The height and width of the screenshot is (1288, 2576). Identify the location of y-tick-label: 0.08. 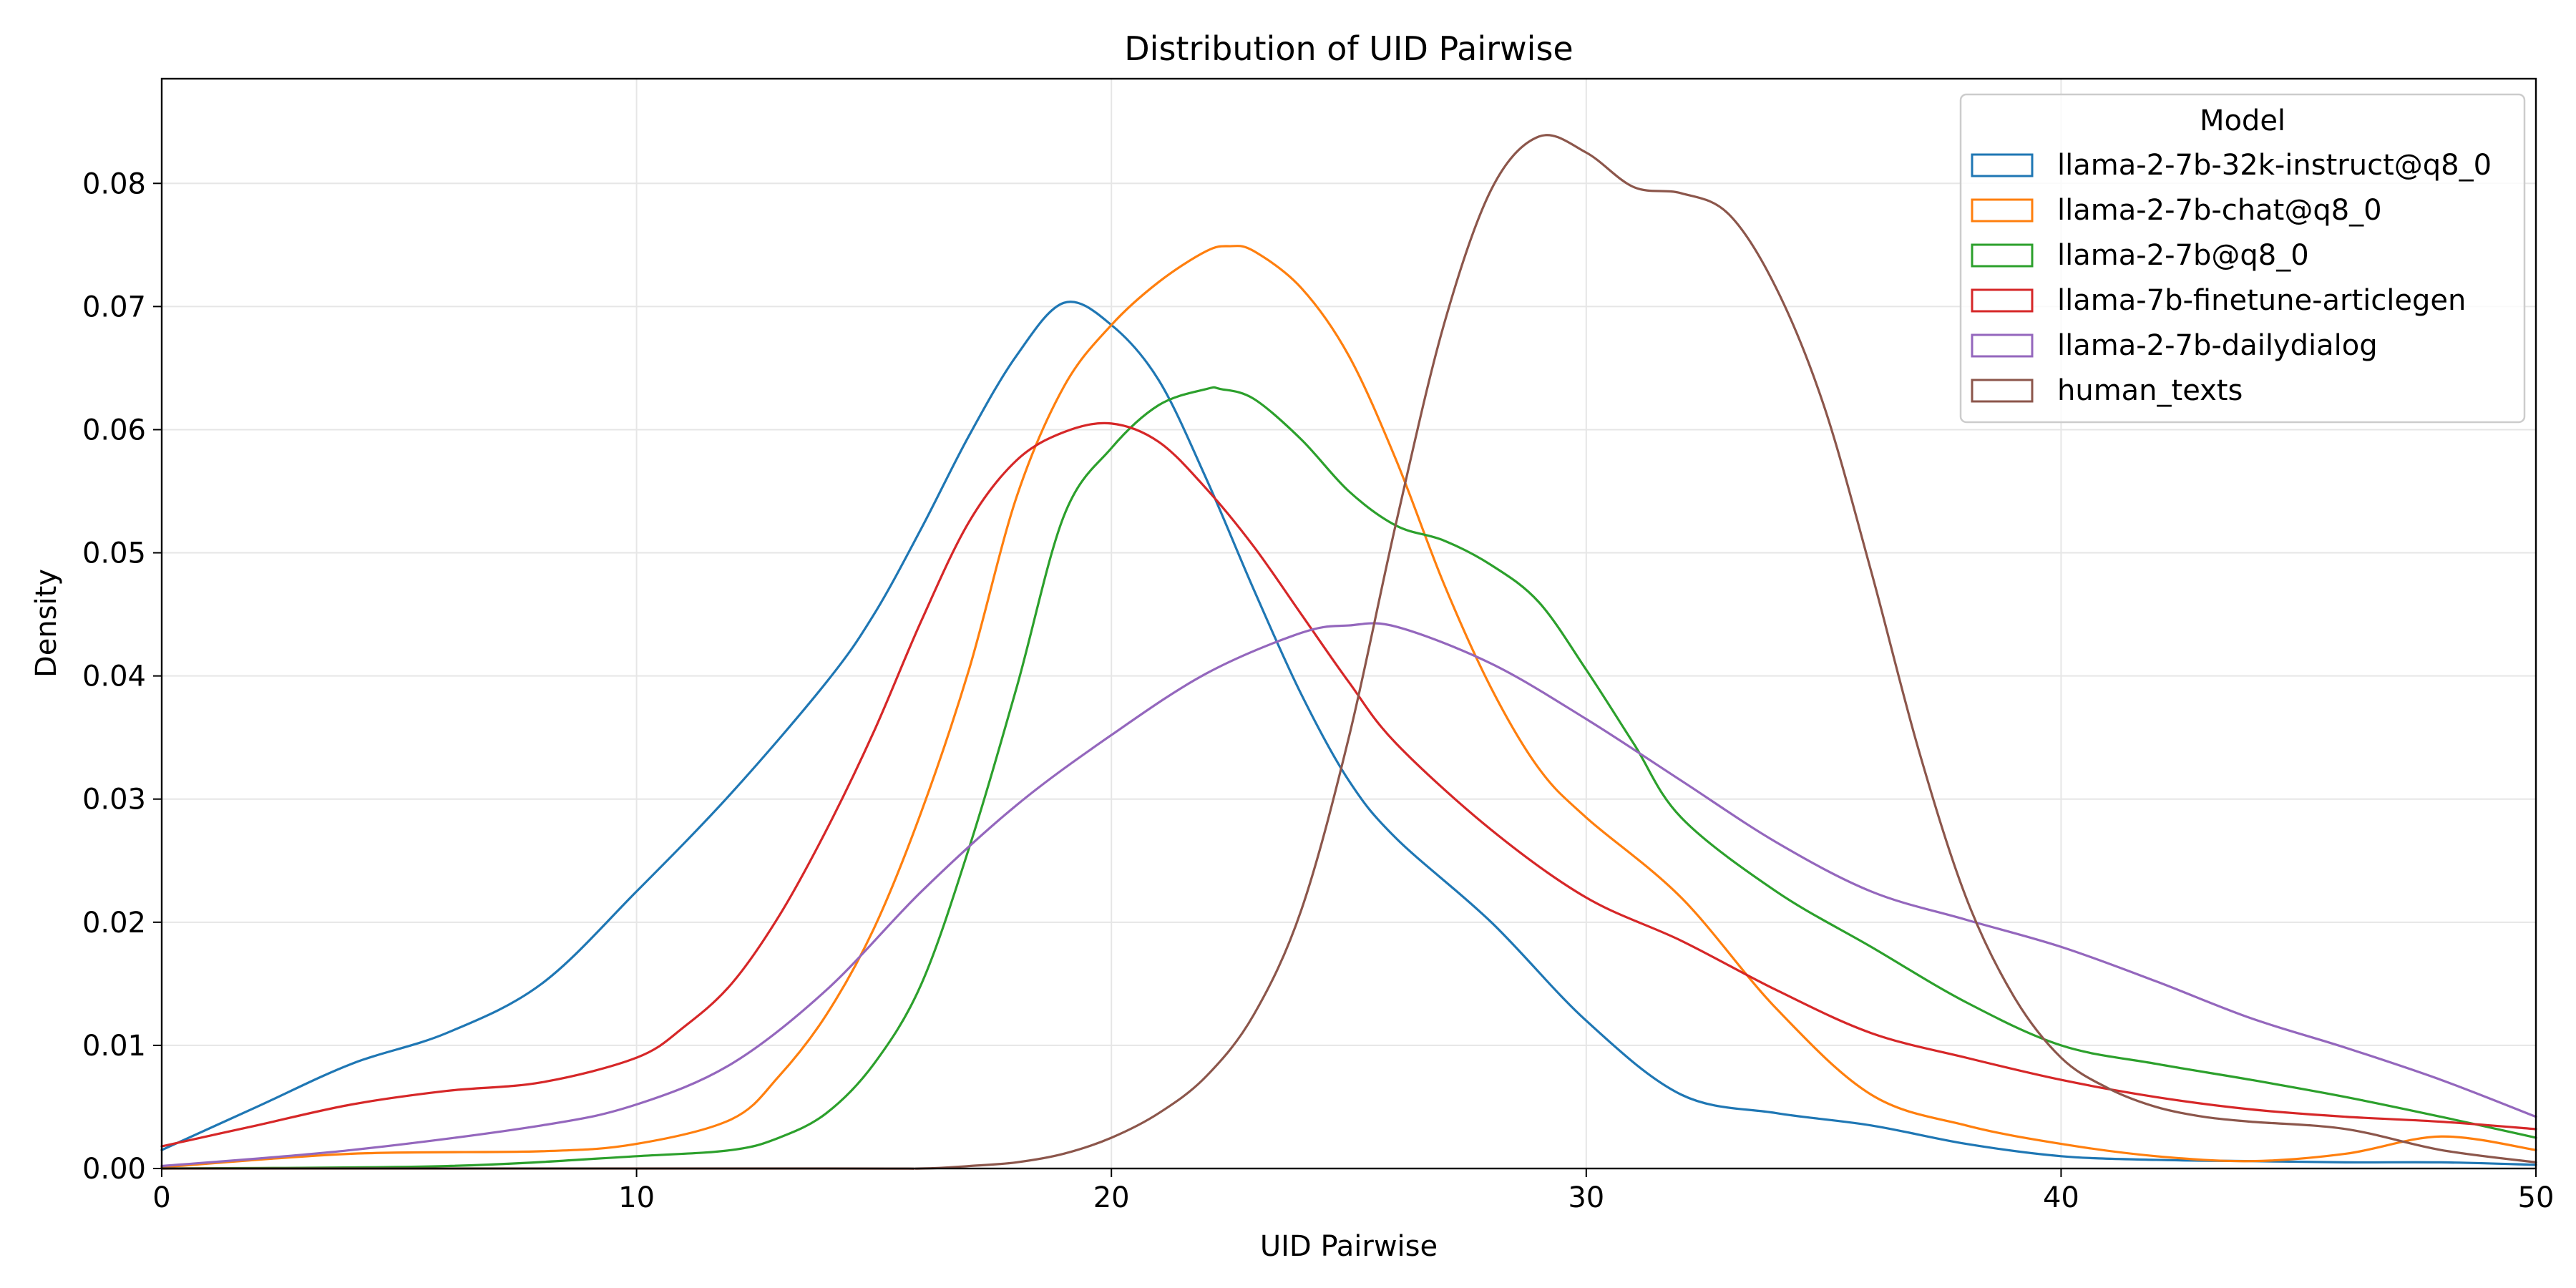
(114, 183).